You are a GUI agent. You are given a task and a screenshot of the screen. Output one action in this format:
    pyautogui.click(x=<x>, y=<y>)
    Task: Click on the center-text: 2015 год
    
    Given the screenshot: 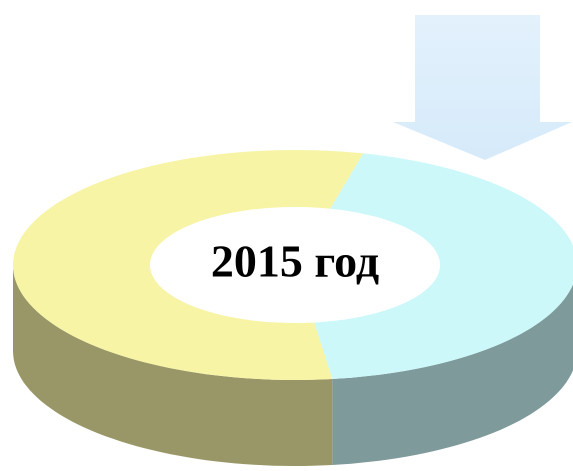 What is the action you would take?
    pyautogui.click(x=295, y=261)
    